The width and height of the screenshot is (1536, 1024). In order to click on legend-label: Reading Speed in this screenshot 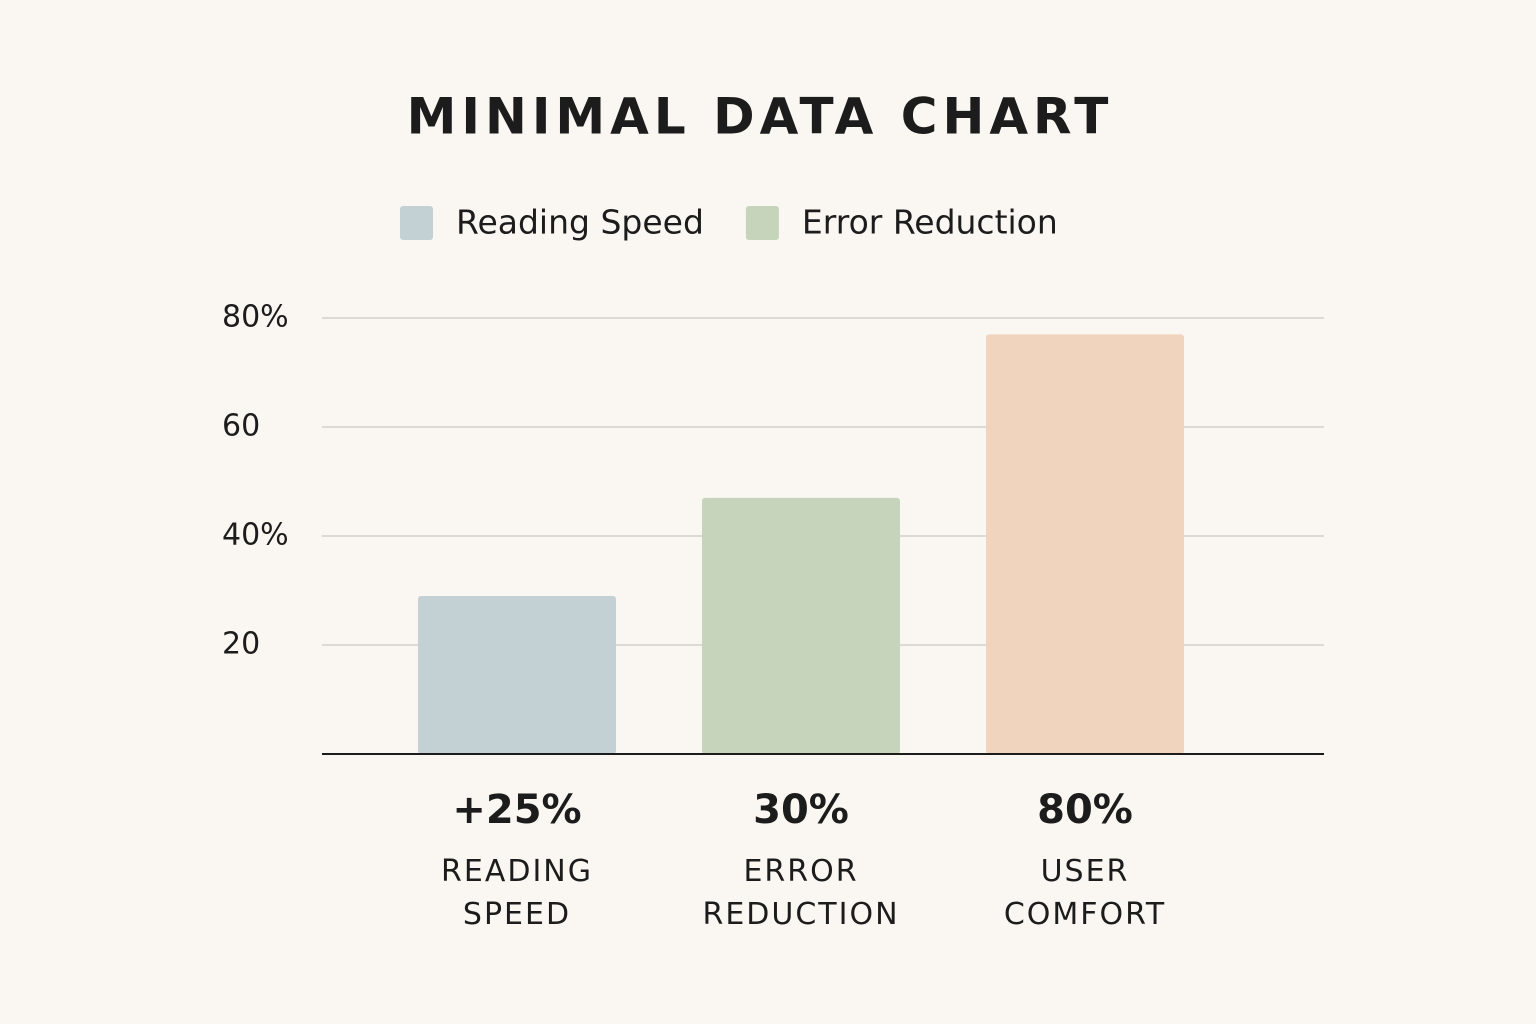, I will do `click(580, 222)`.